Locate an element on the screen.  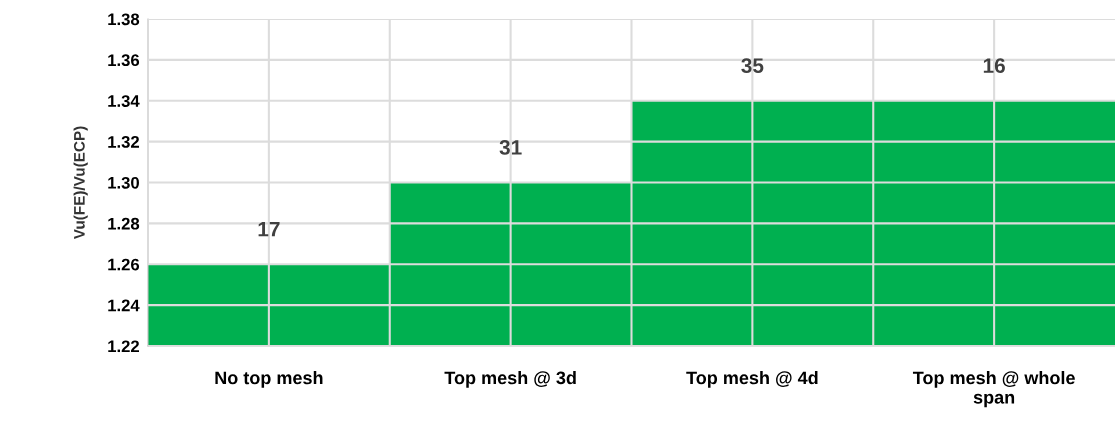
x-tick-label: No top mesh is located at coordinates (269, 379).